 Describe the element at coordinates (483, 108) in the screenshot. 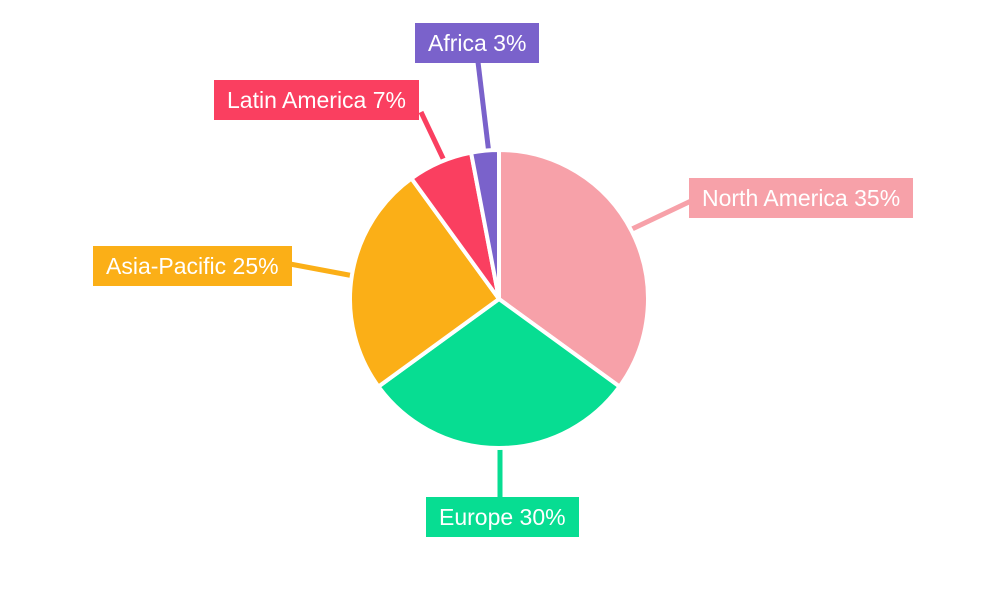

I see `leader-line-africa` at that location.